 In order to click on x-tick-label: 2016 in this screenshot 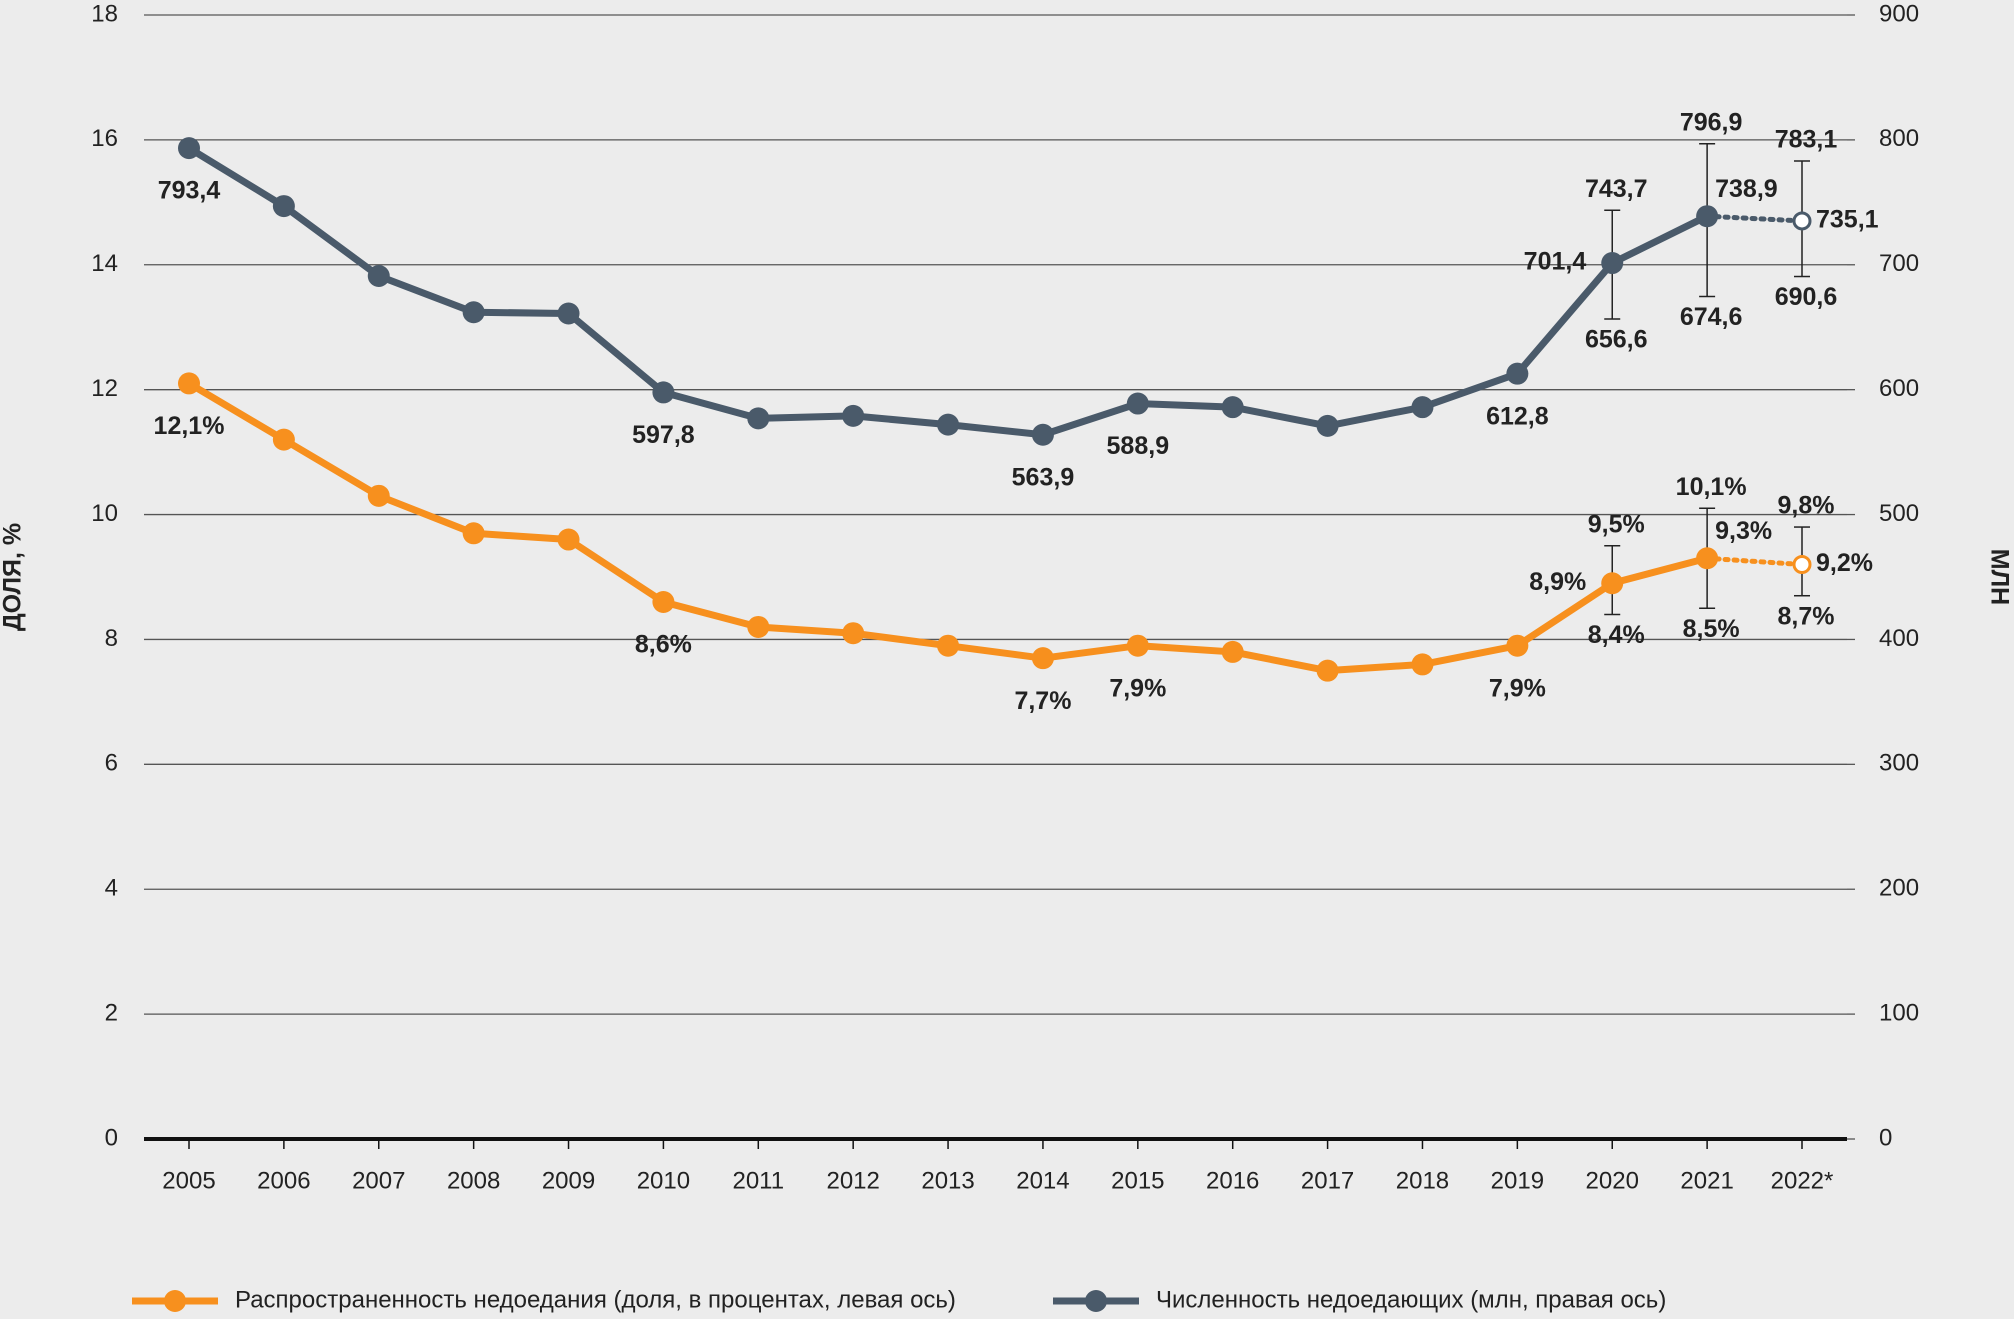, I will do `click(1232, 1180)`.